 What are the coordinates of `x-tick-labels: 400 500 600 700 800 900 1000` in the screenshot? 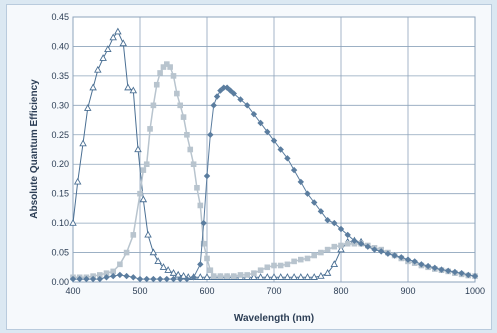 It's located at (275, 291).